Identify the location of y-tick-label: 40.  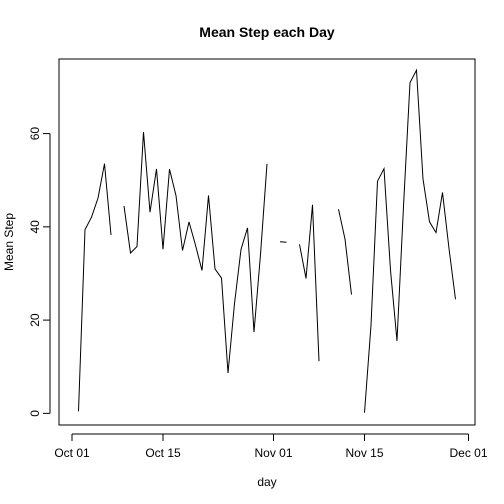
(35, 227).